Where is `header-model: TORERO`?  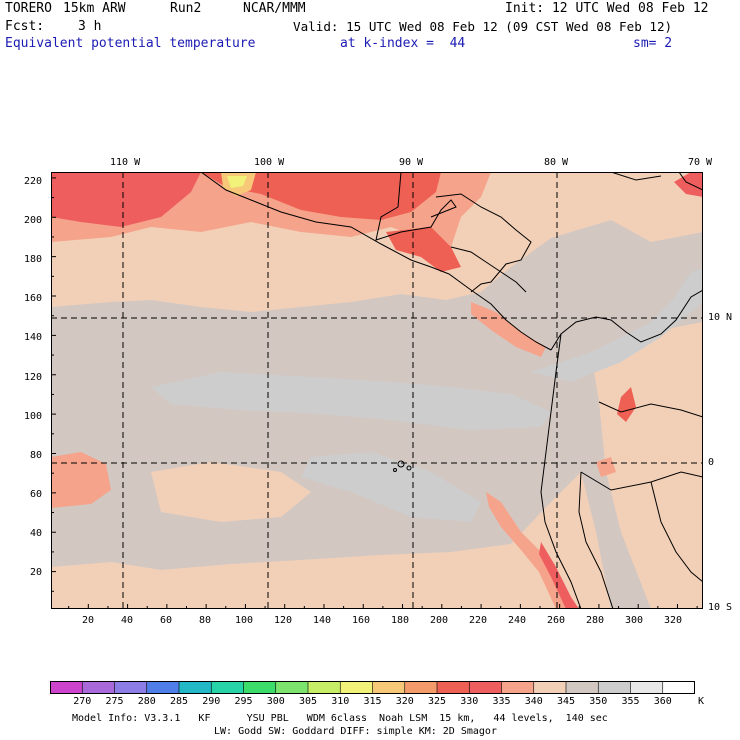 header-model: TORERO is located at coordinates (28, 8).